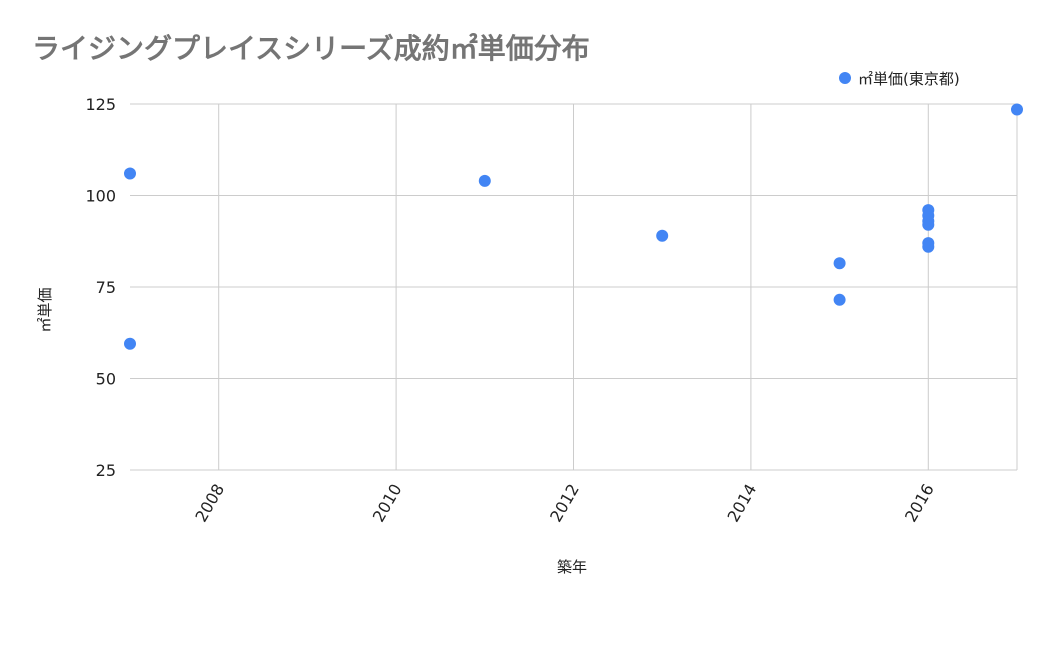 The image size is (1050, 649). Describe the element at coordinates (100, 196) in the screenshot. I see `y-tick-label: 100` at that location.